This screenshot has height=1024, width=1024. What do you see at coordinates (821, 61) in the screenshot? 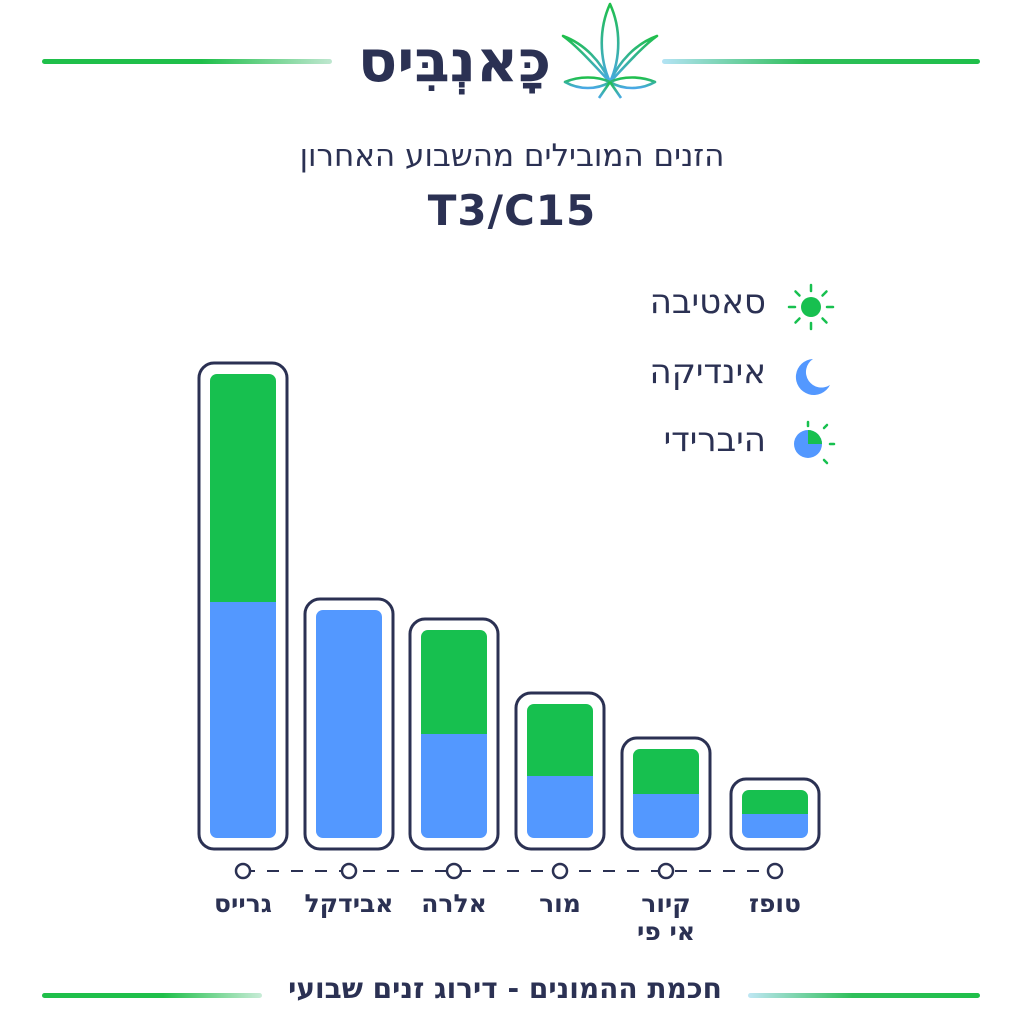
I see `top-right-divider` at bounding box center [821, 61].